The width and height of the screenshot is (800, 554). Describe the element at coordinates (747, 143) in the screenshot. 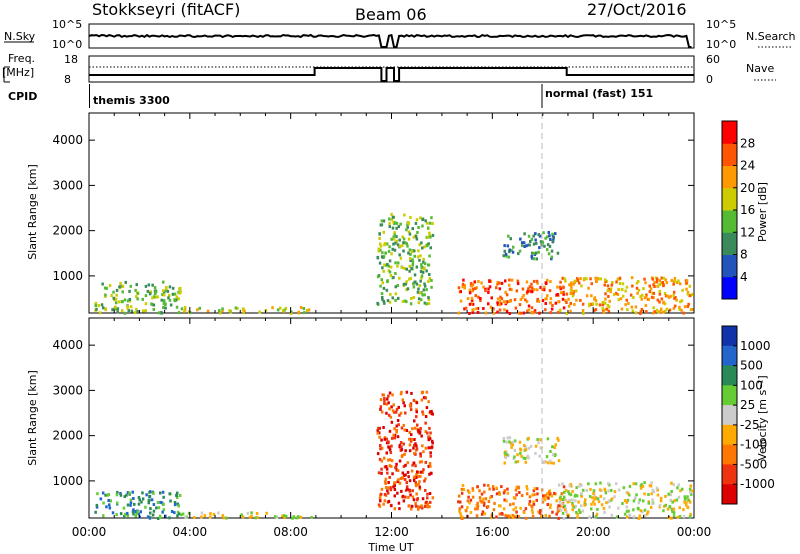

I see `colorbar-tick-label: 28` at that location.